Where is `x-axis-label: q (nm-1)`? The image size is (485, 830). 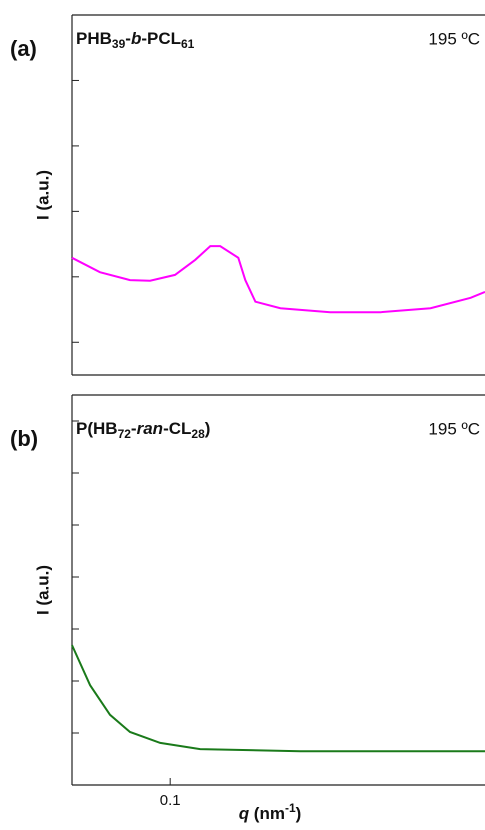
x-axis-label: q (nm-1) is located at coordinates (270, 812).